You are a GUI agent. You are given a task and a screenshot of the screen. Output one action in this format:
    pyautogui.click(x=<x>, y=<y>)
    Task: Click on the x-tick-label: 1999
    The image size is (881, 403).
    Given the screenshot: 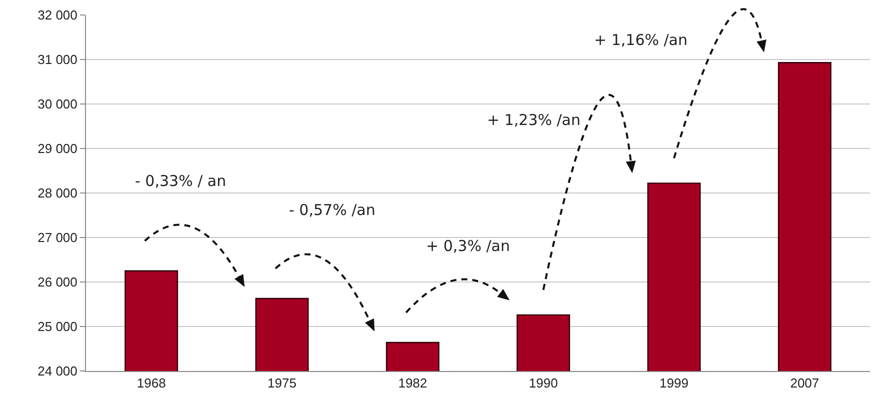 What is the action you would take?
    pyautogui.click(x=674, y=383)
    